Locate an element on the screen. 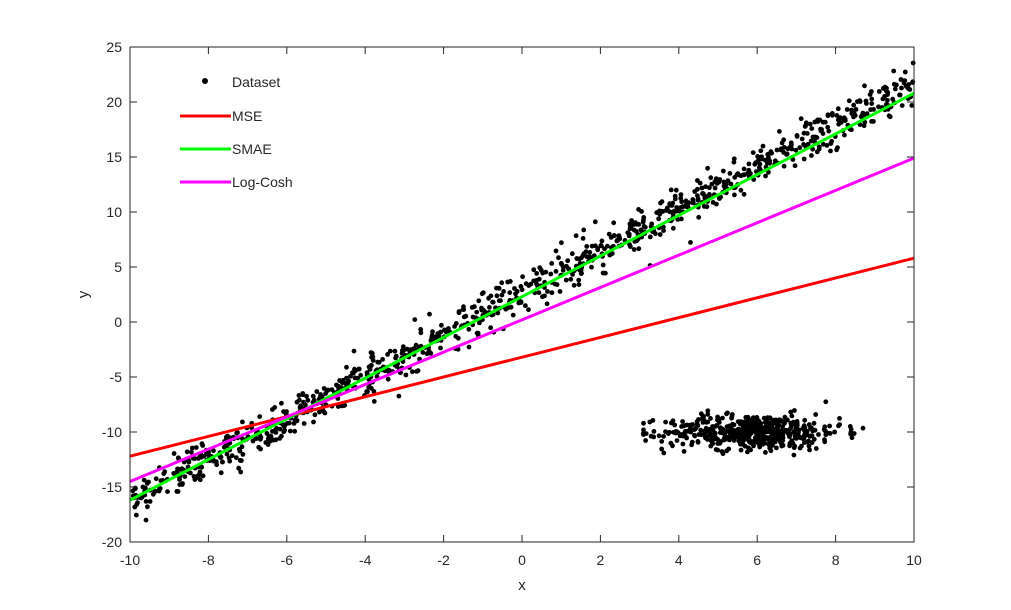 This screenshot has width=1011, height=610. legend-marker-dataset is located at coordinates (205, 81).